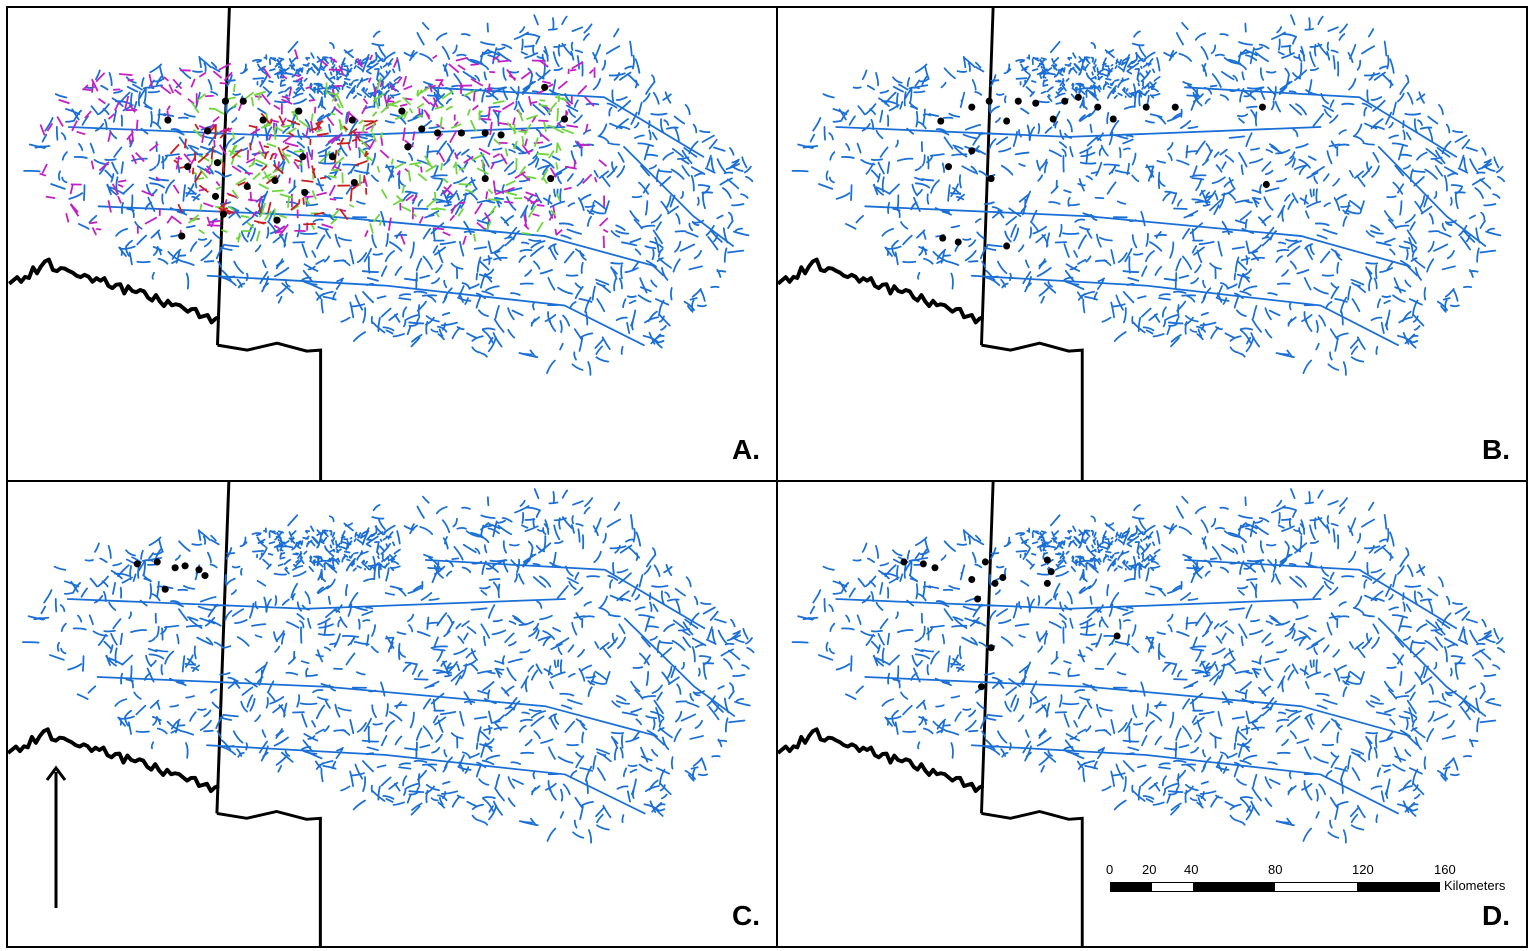 This screenshot has width=1534, height=951. I want to click on scale-unit-label: Kilometers, so click(1475, 885).